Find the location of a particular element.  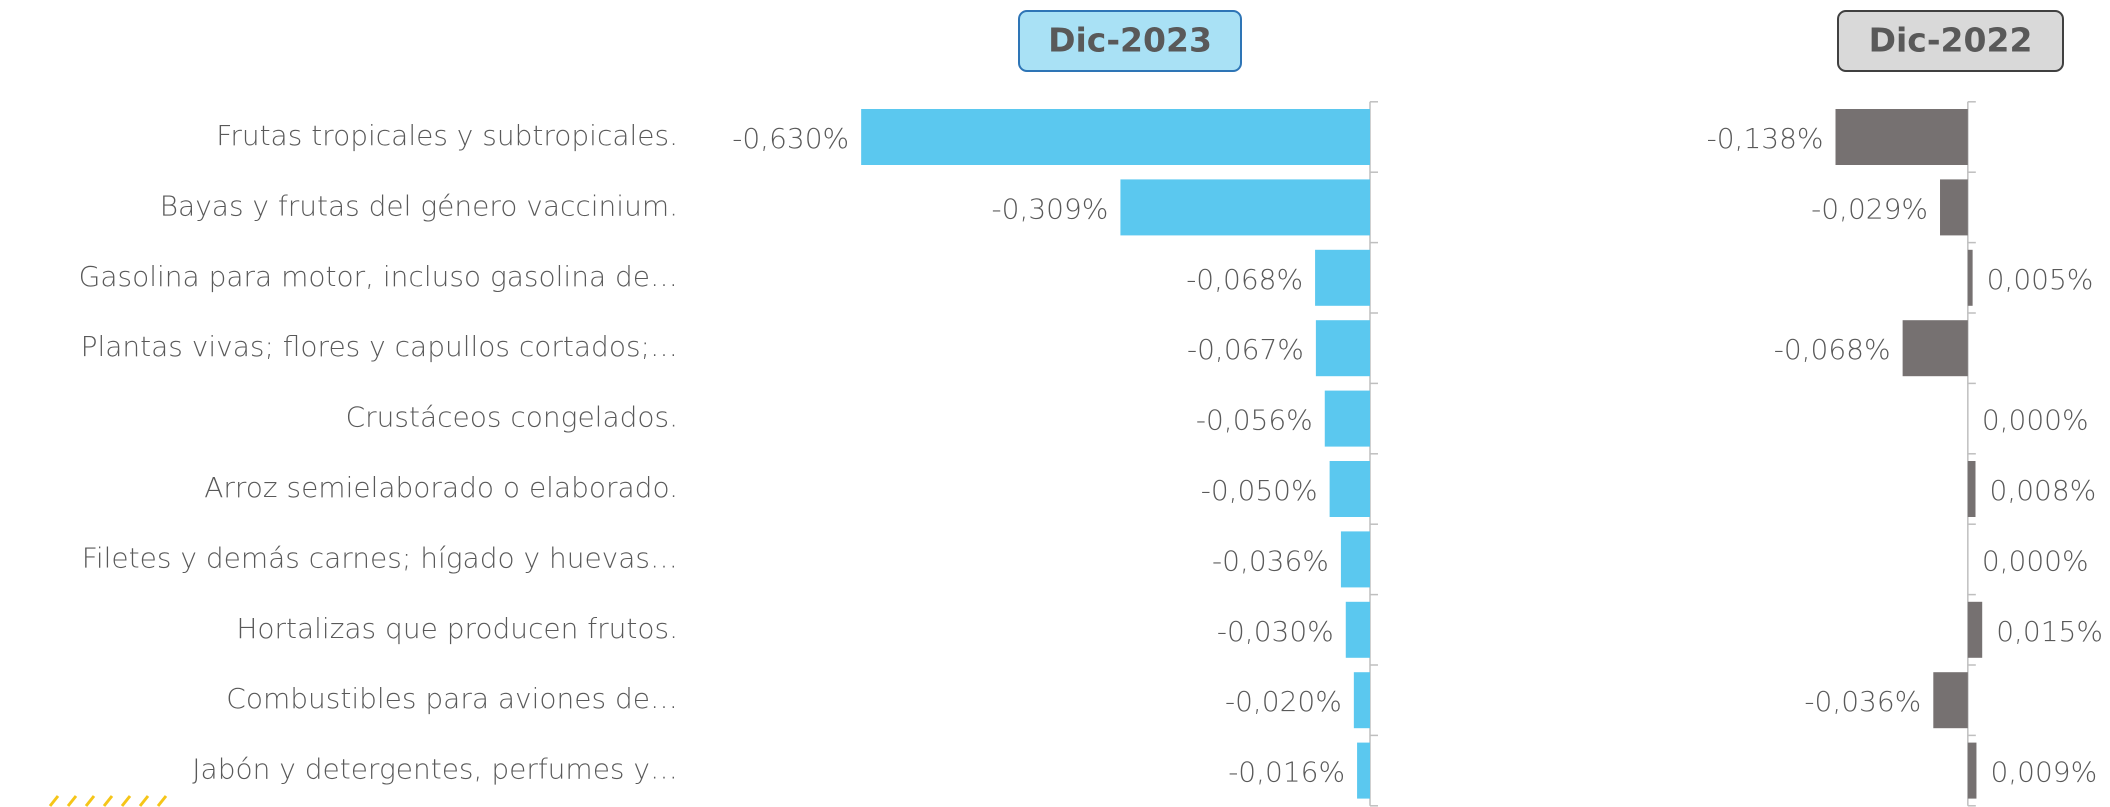

data-label: -0,056% is located at coordinates (1254, 420).